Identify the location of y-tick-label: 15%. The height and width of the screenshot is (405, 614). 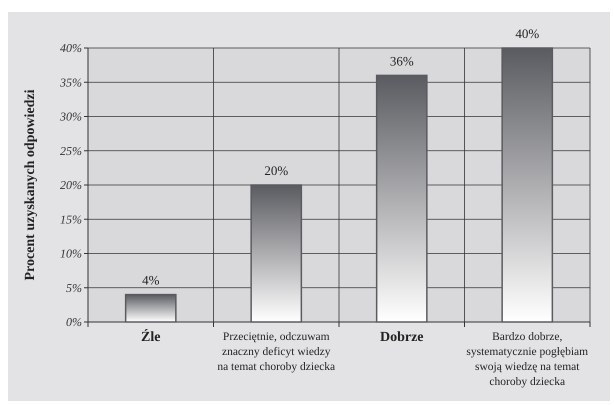
(71, 219).